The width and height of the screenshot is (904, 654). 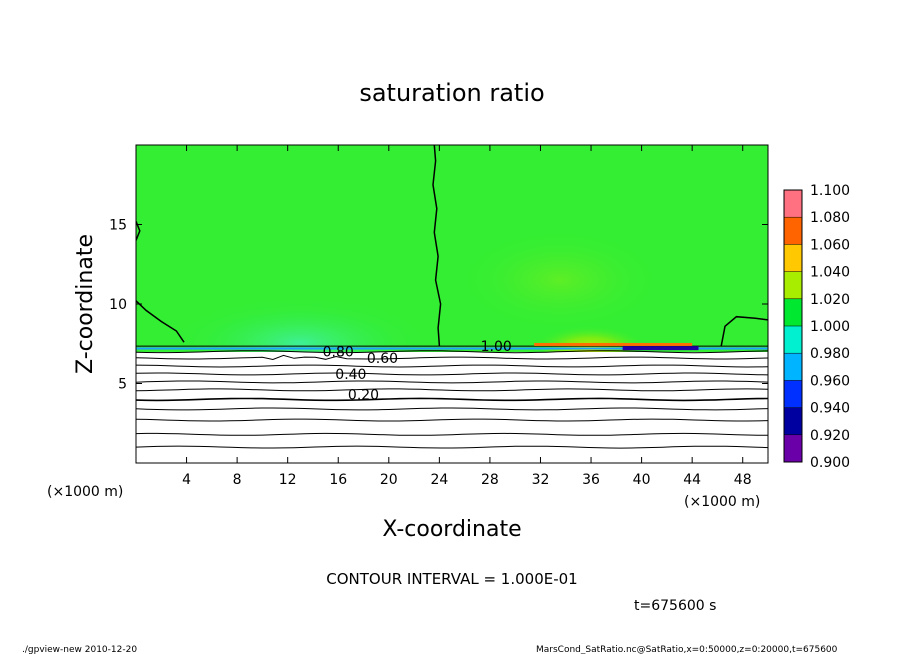 I want to click on colorbar-label: 0.980, so click(x=830, y=354).